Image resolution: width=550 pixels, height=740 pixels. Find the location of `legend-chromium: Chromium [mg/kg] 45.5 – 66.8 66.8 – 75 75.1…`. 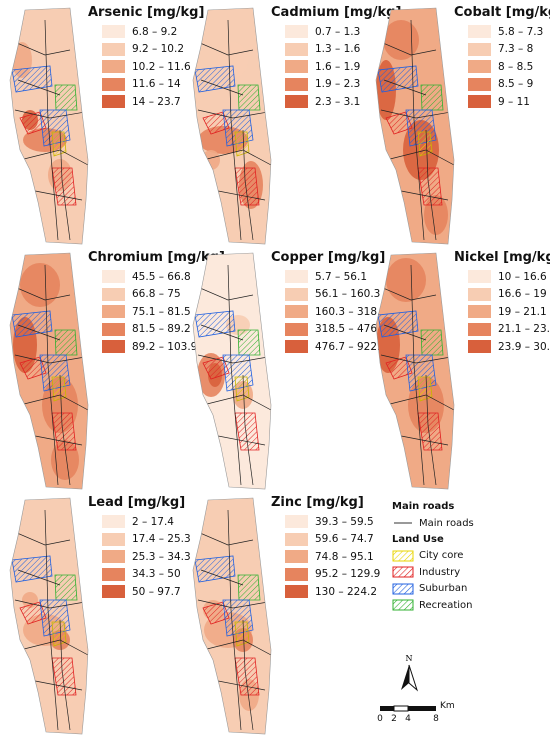

legend-chromium: Chromium [mg/kg] 45.5 – 66.8 66.8 – 75 75.1… is located at coordinates (156, 303).